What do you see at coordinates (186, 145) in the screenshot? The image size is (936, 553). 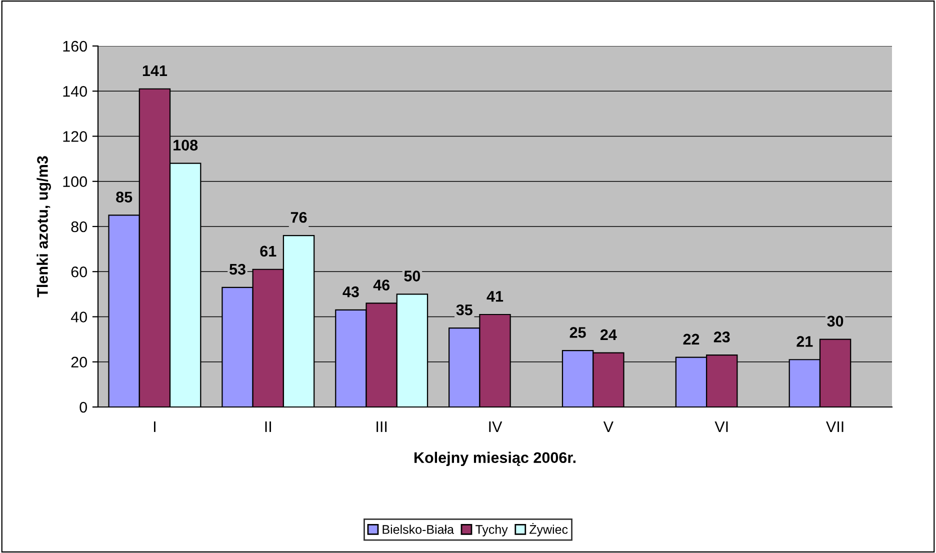 I see `data-label: 108` at bounding box center [186, 145].